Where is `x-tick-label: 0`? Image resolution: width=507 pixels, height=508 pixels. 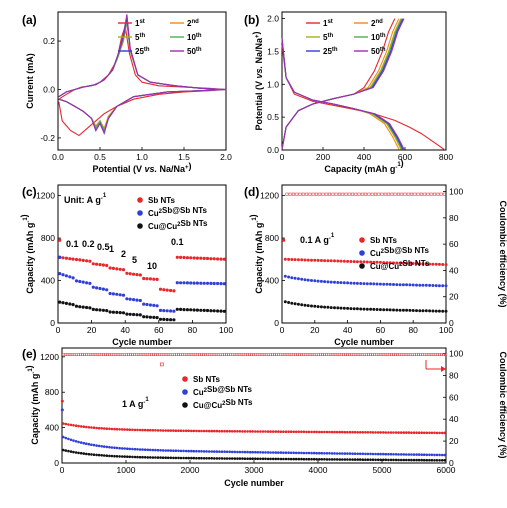
x-tick-label: 0 is located at coordinates (282, 157).